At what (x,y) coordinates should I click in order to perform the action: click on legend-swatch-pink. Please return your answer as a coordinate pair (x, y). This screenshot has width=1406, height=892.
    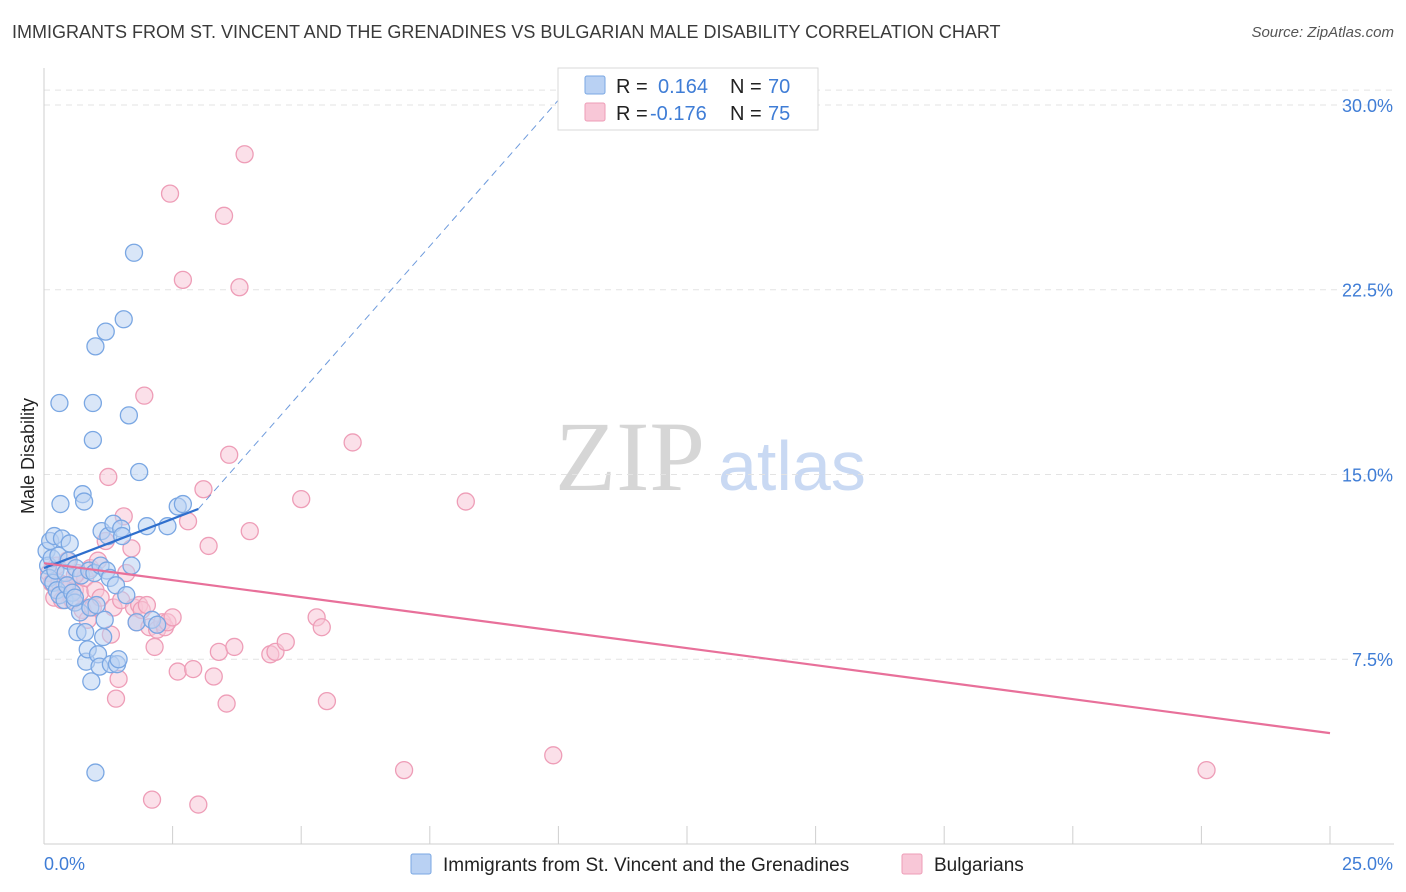
    Looking at the image, I should click on (595, 112).